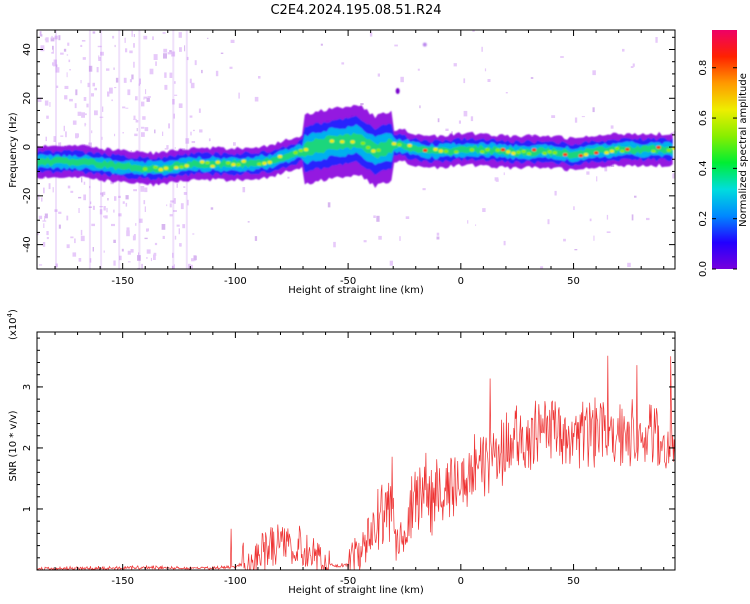 The width and height of the screenshot is (750, 604). I want to click on colorbar-tick-label: 0.0, so click(703, 269).